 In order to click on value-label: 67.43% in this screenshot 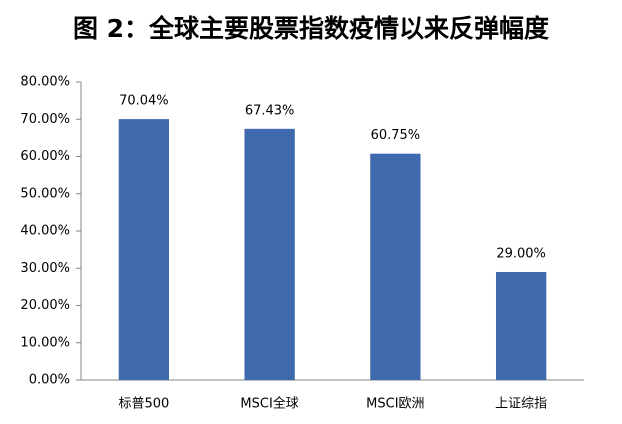, I will do `click(270, 110)`.